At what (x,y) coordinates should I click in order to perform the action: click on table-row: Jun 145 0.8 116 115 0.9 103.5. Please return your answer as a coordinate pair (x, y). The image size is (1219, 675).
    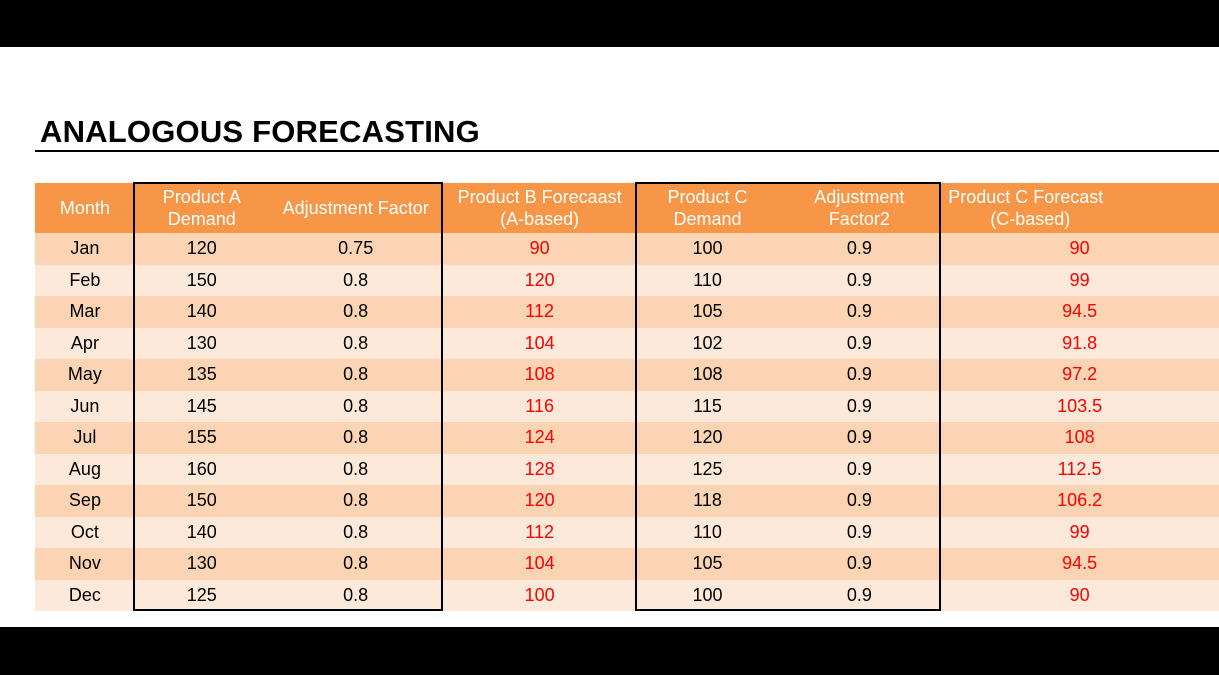
    Looking at the image, I should click on (627, 406).